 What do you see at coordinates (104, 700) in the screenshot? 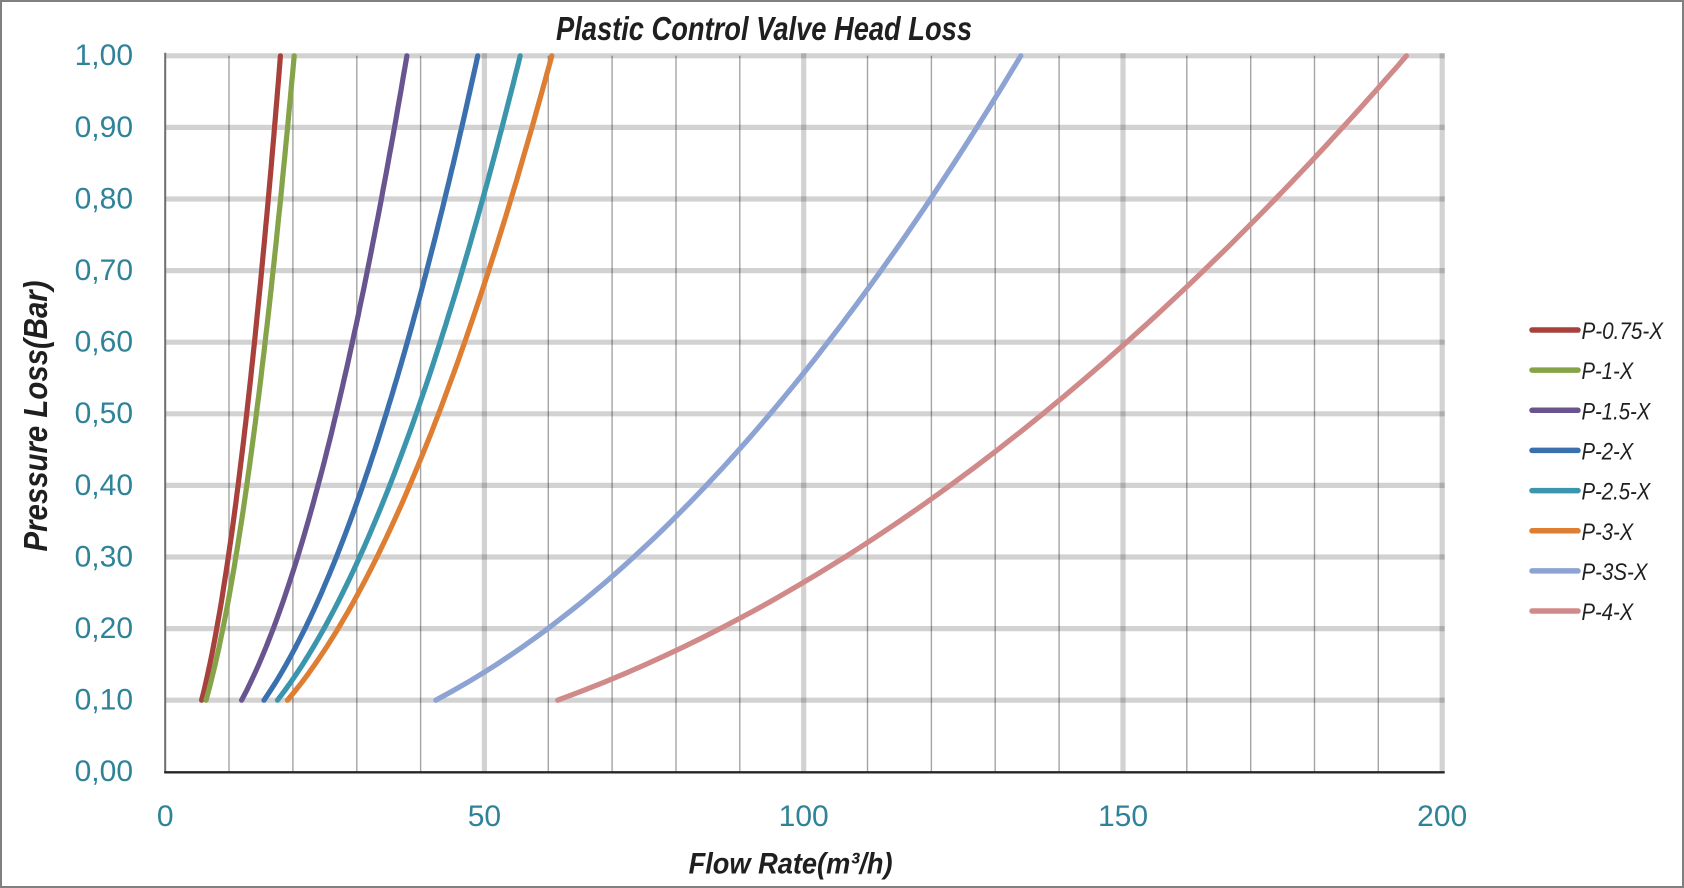
I see `svg-text: 0,10` at bounding box center [104, 700].